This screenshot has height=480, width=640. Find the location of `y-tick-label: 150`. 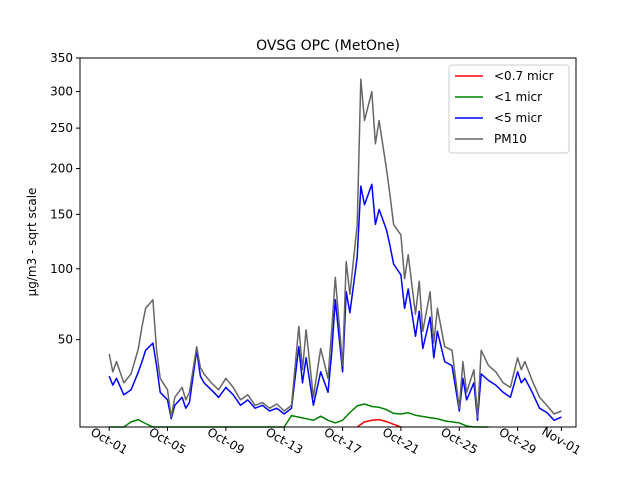

y-tick-label: 150 is located at coordinates (61, 214).